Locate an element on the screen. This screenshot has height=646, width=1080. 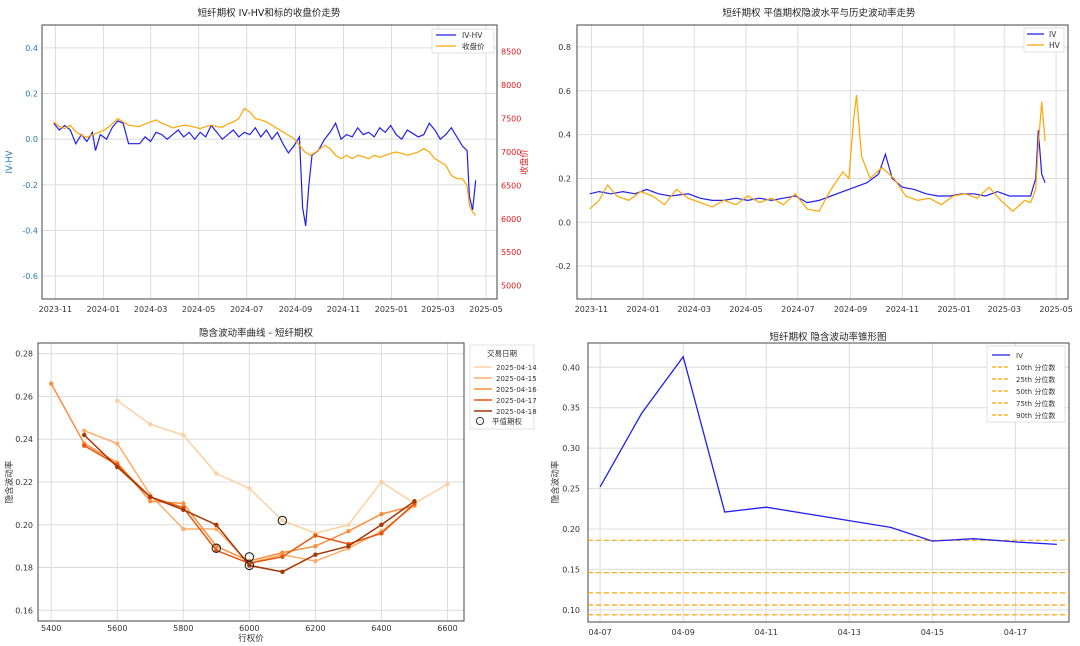
ivhv-ytick-label: 0.0 is located at coordinates (31, 139).